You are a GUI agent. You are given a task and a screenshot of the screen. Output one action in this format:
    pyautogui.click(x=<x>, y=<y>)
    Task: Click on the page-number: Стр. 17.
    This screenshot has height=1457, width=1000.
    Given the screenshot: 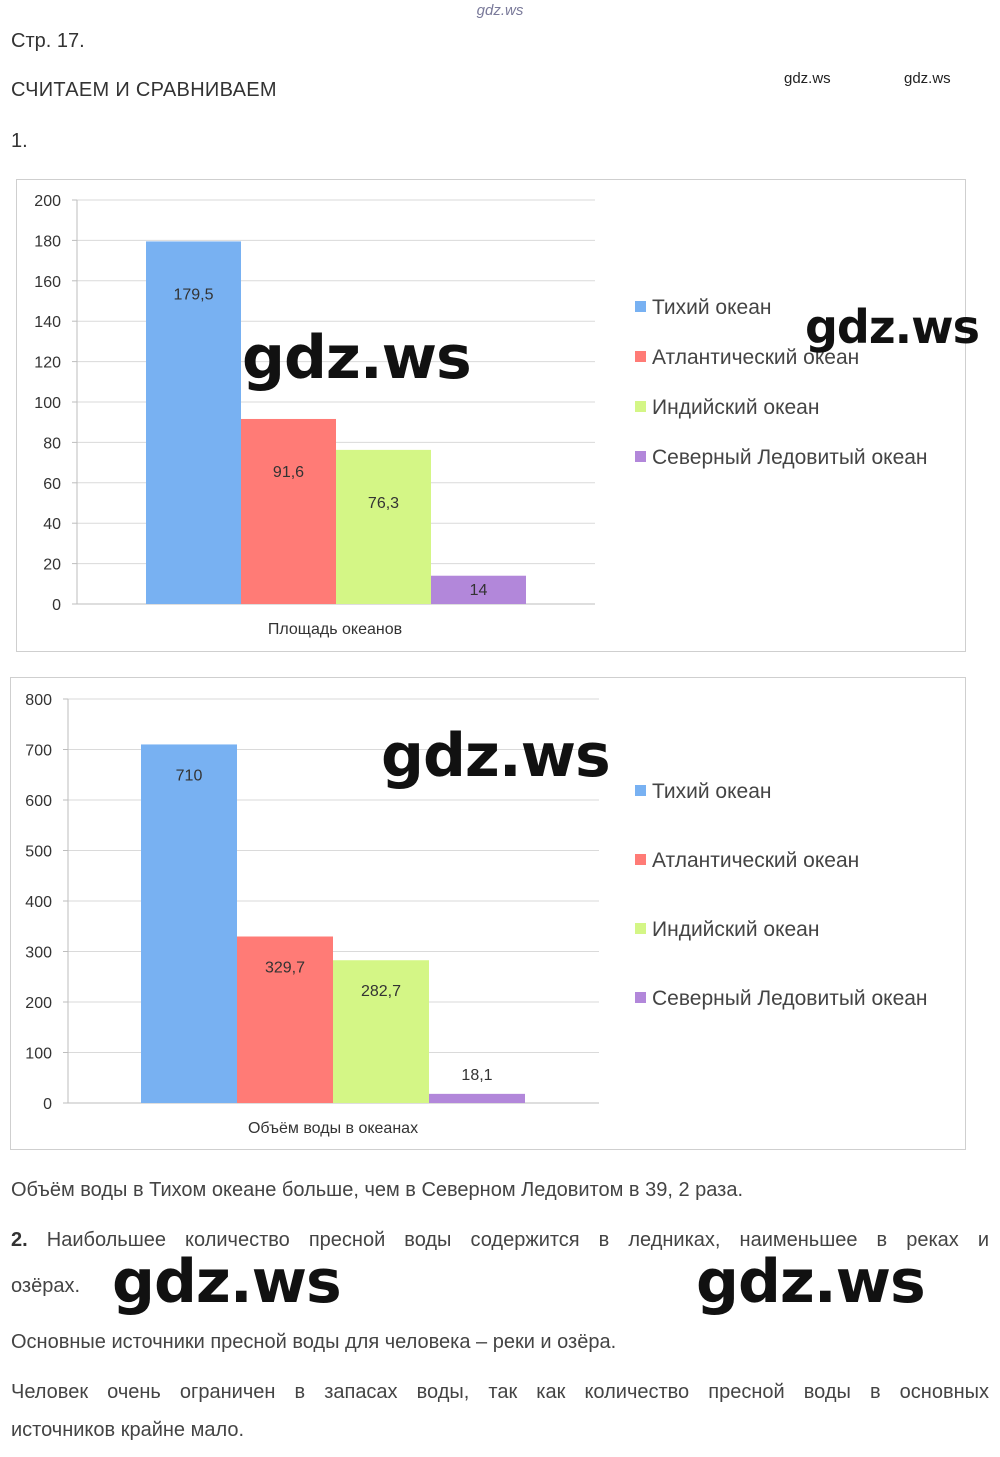 What is the action you would take?
    pyautogui.click(x=48, y=41)
    